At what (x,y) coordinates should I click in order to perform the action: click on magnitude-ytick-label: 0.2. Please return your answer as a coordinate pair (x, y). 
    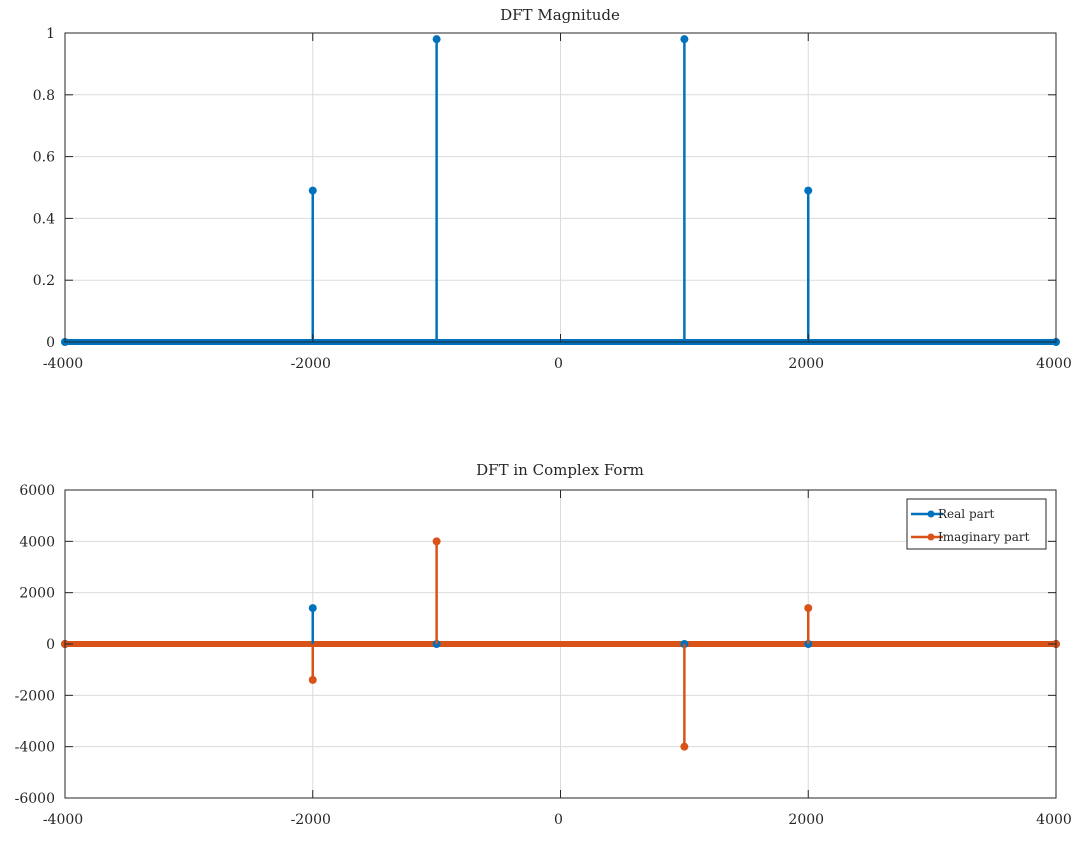
    Looking at the image, I should click on (44, 281).